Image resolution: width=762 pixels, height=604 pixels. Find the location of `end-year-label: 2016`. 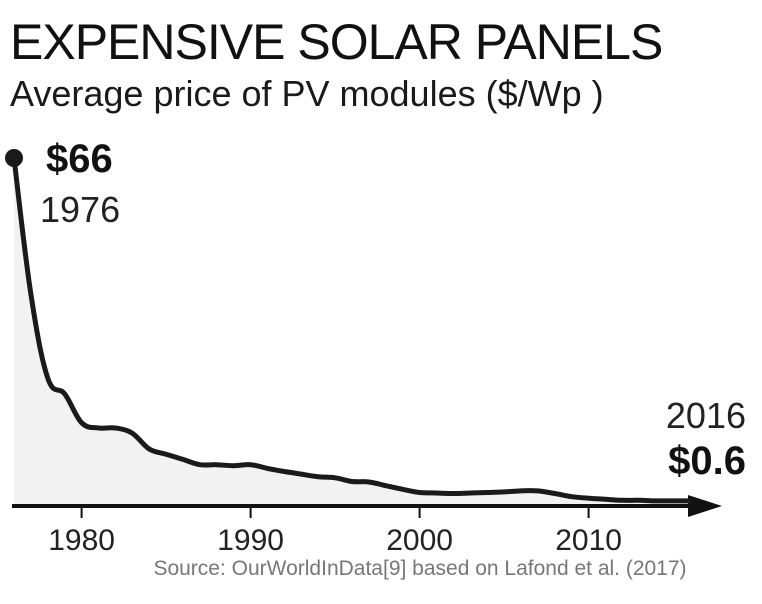

end-year-label: 2016 is located at coordinates (706, 415).